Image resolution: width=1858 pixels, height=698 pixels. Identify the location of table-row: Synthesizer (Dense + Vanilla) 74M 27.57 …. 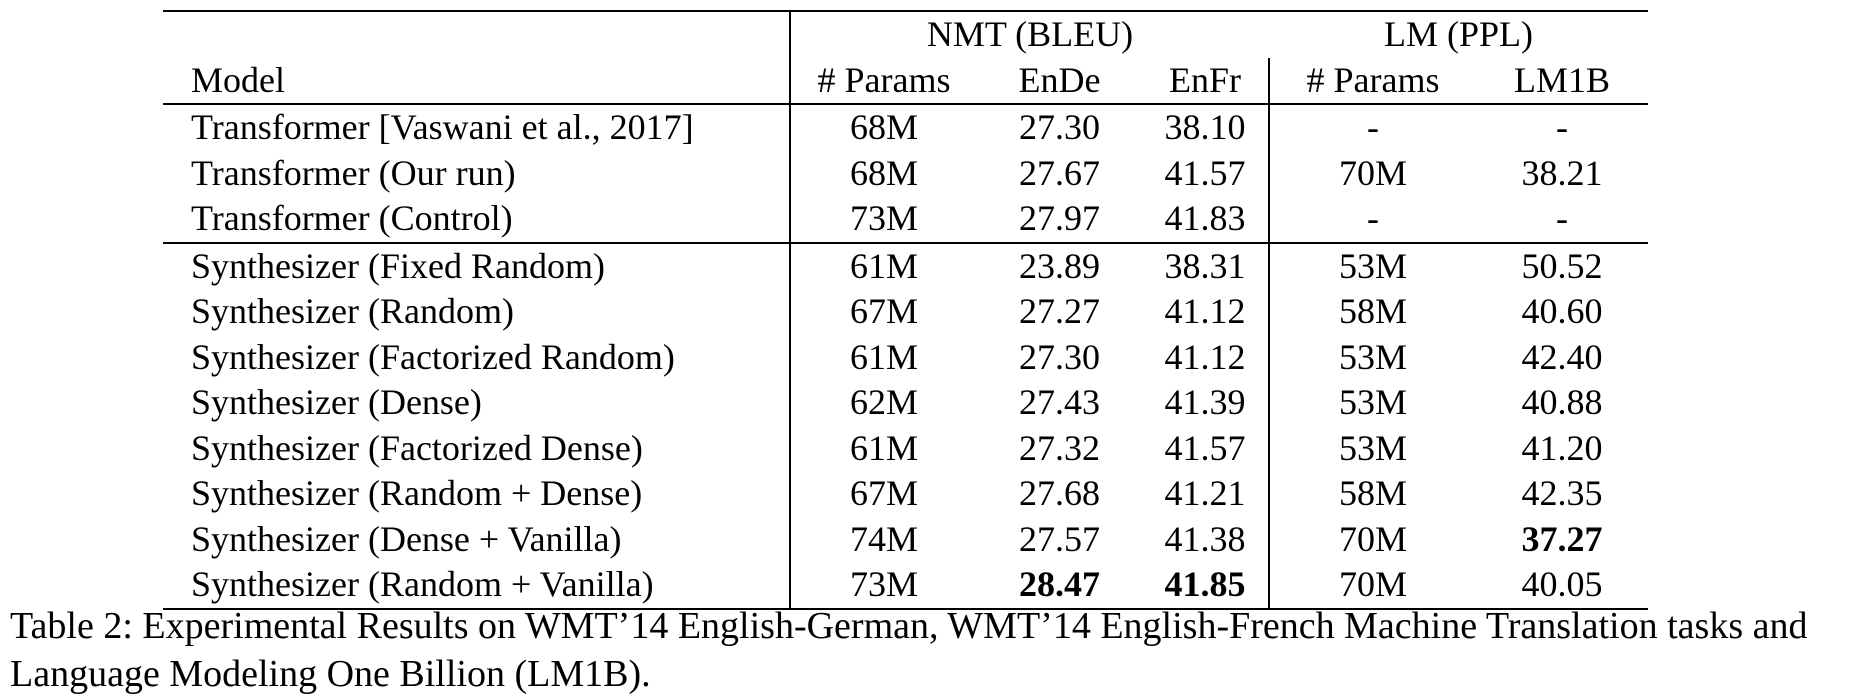
(905, 539).